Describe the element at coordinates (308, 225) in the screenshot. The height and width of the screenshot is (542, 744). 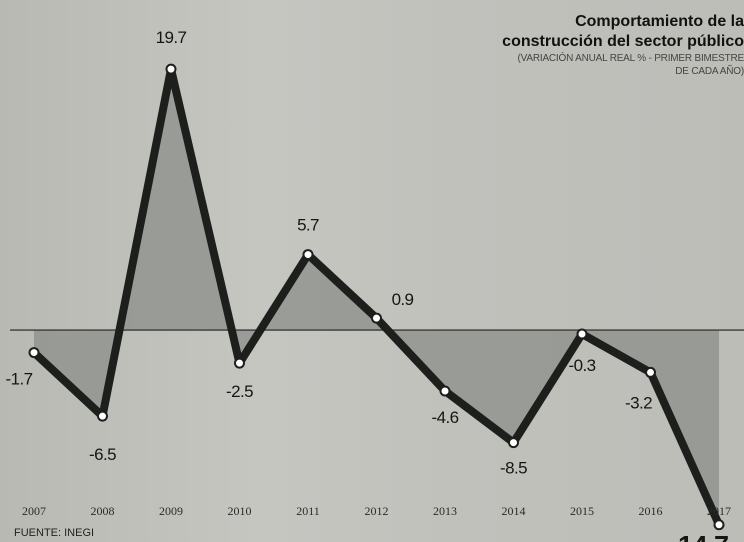
I see `data-label-2011: 5.7` at that location.